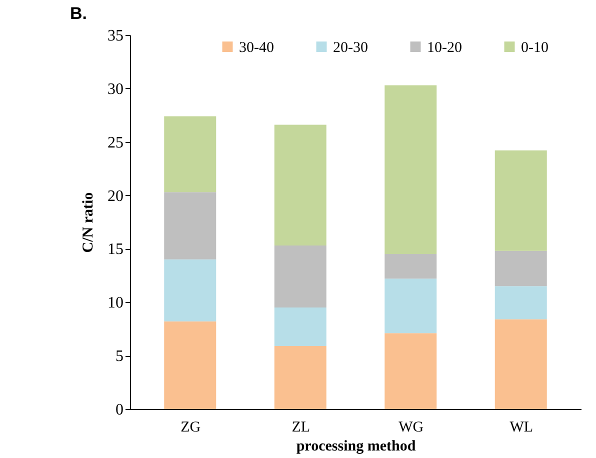 This screenshot has width=596, height=458. Describe the element at coordinates (534, 48) in the screenshot. I see `legend-label: 0-10` at that location.